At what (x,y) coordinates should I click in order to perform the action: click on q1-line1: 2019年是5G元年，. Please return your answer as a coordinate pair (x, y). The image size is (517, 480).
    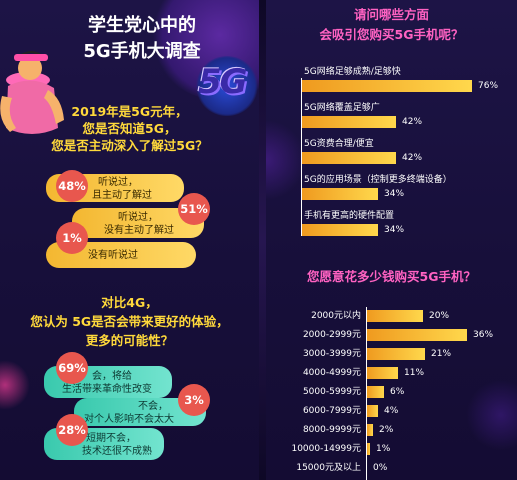
    Looking at the image, I should click on (129, 111).